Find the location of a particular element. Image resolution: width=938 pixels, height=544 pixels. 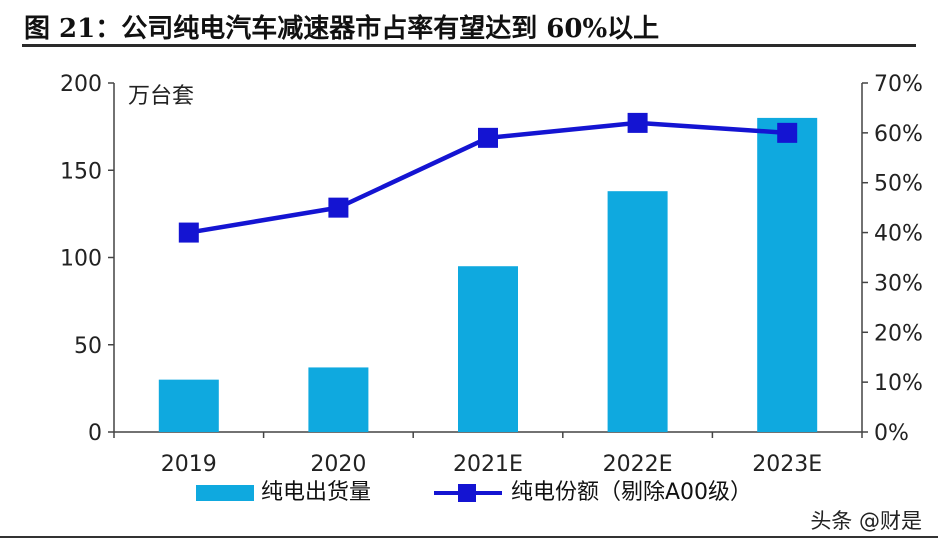

x-tick-label: 2023E is located at coordinates (787, 464).